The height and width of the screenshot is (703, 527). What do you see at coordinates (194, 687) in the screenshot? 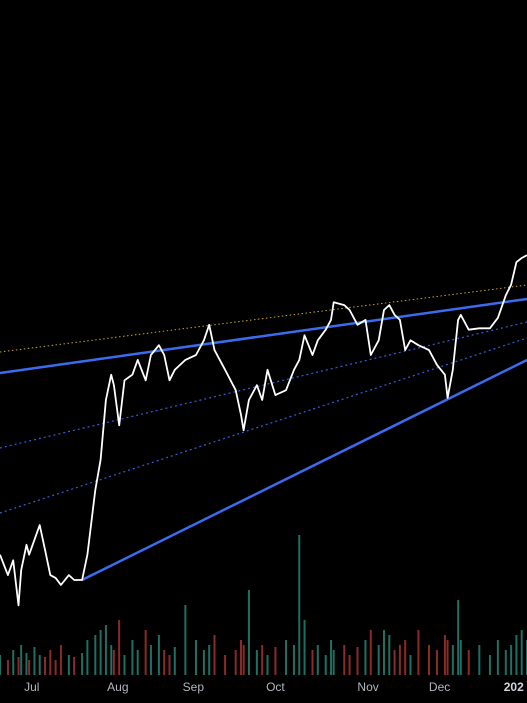
I see `x-tick-label: Sep` at bounding box center [194, 687].